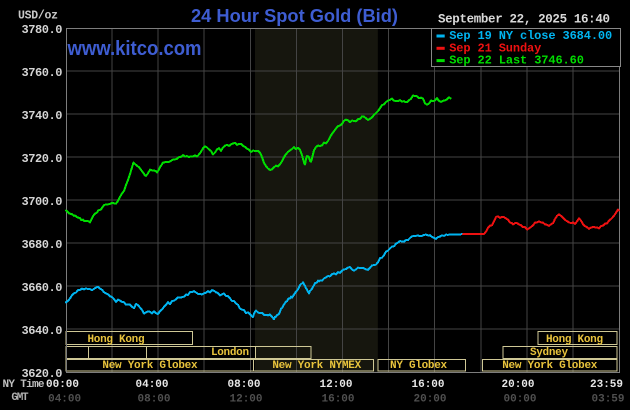 The width and height of the screenshot is (630, 410). I want to click on svg-text: September 22, 2025 16:40, so click(524, 20).